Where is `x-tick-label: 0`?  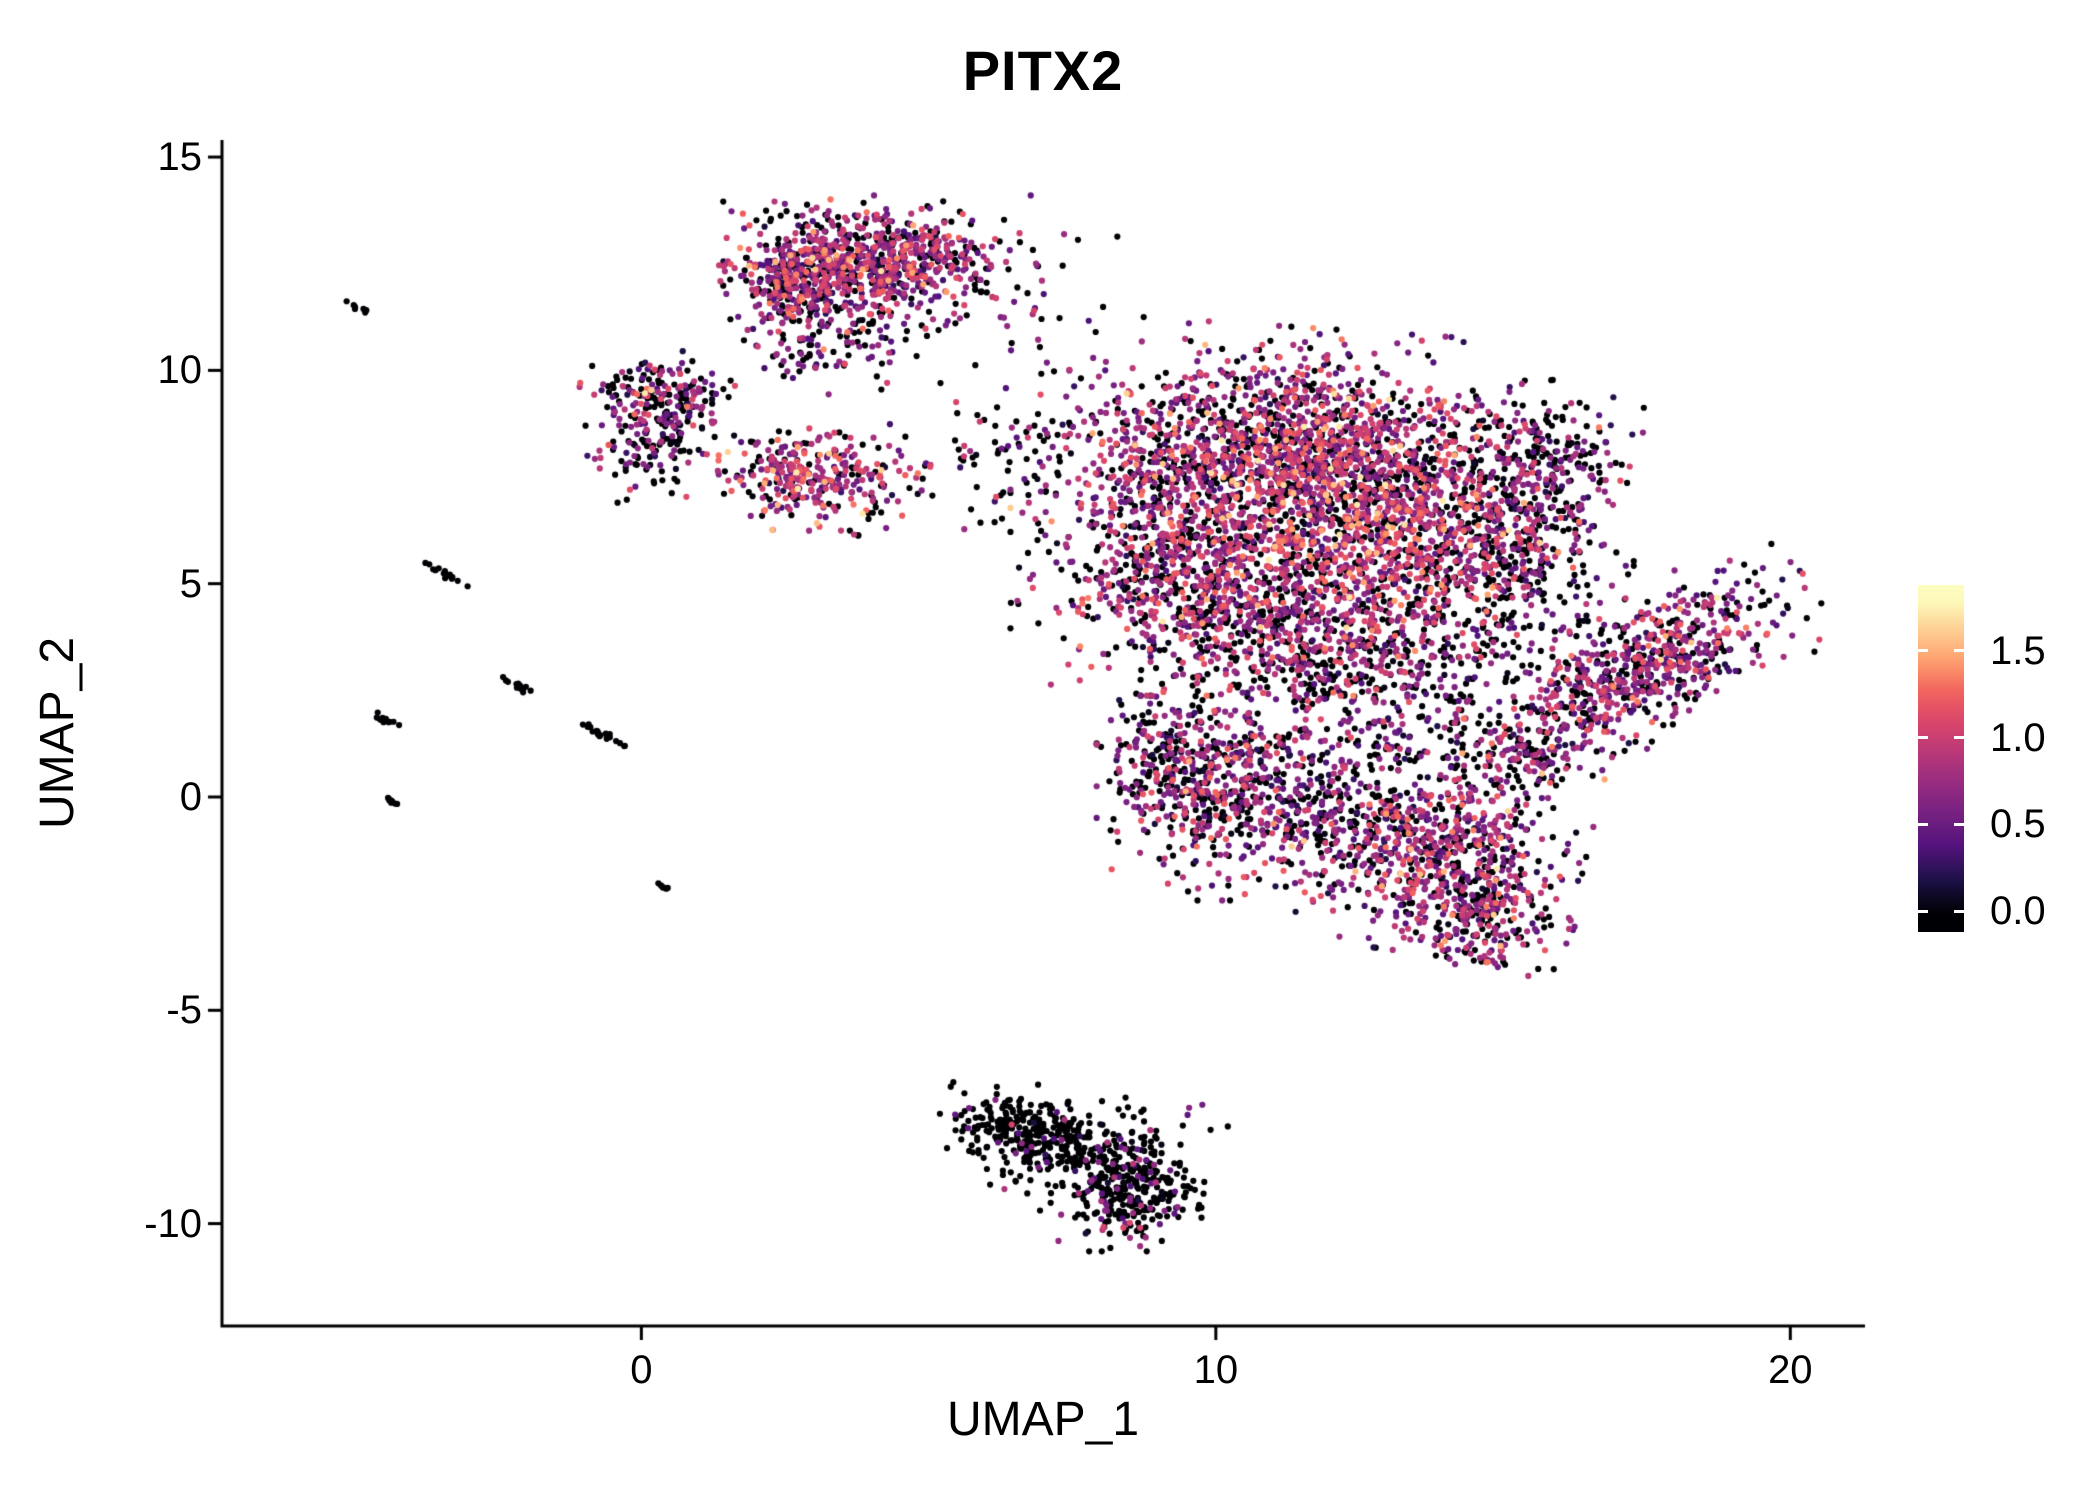 x-tick-label: 0 is located at coordinates (641, 1370).